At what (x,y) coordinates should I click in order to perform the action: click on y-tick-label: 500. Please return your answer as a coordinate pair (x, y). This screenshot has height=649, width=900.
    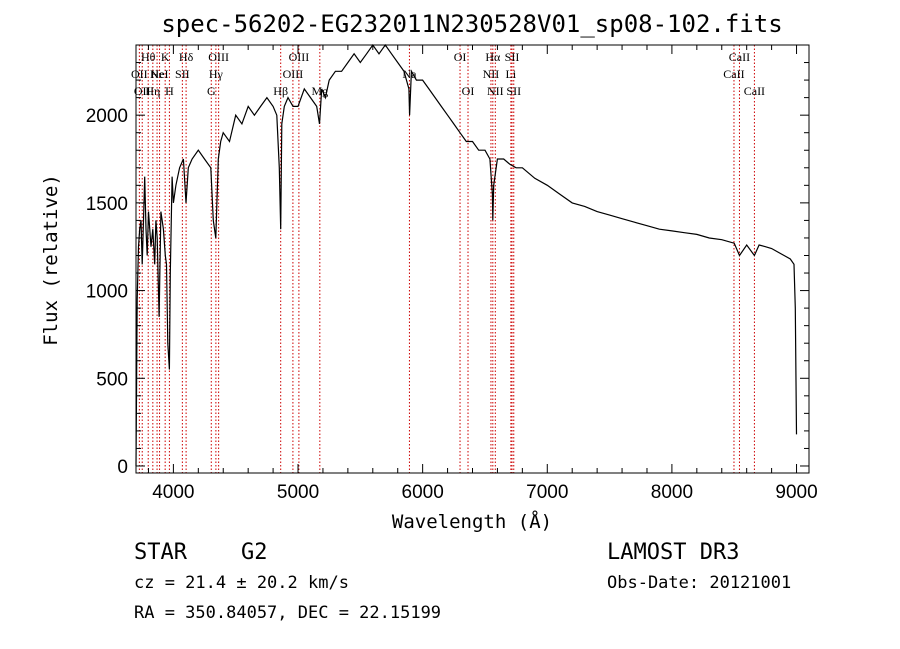
    Looking at the image, I should click on (112, 379).